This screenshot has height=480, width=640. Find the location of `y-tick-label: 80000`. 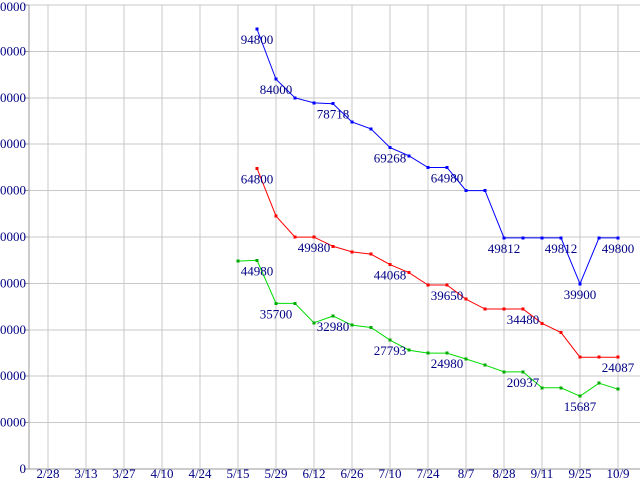

y-tick-label: 80000 is located at coordinates (13, 97).